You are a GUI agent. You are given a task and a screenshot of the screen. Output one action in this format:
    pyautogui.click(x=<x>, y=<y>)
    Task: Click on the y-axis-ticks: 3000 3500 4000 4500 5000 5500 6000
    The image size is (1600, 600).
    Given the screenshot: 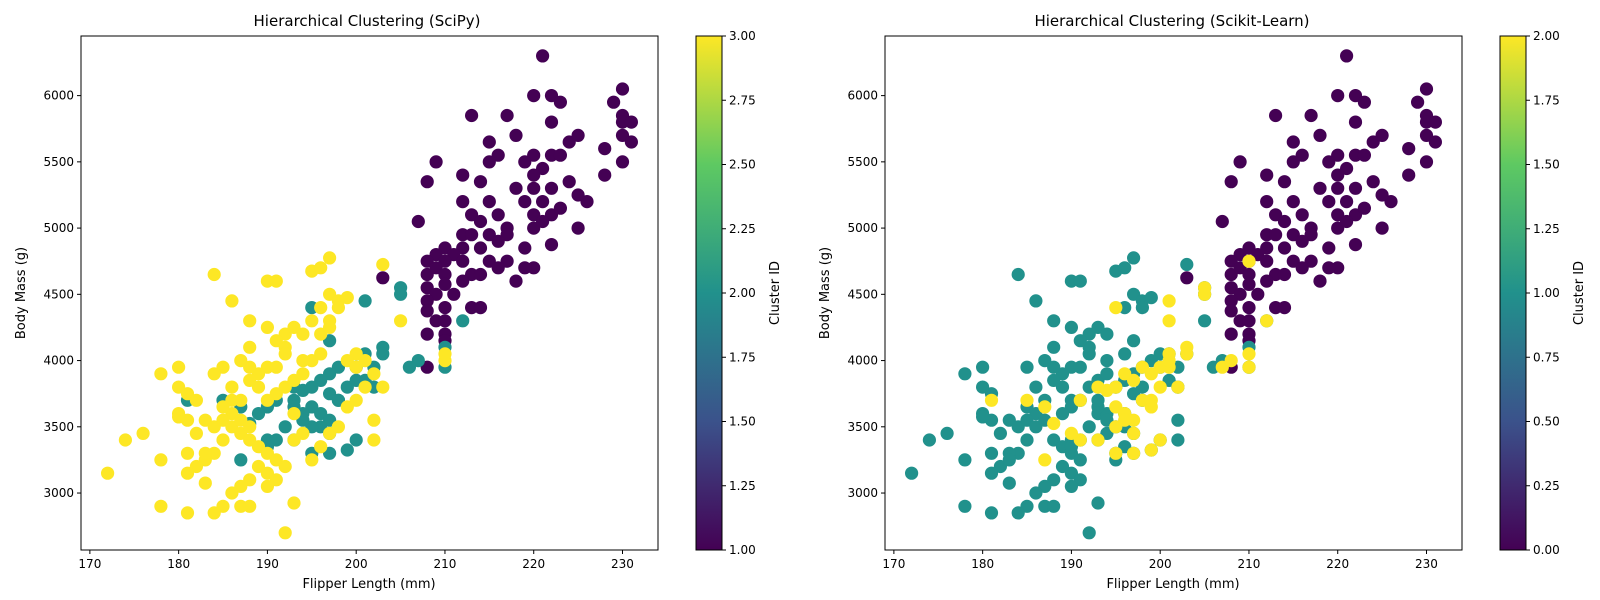 What is the action you would take?
    pyautogui.click(x=866, y=294)
    